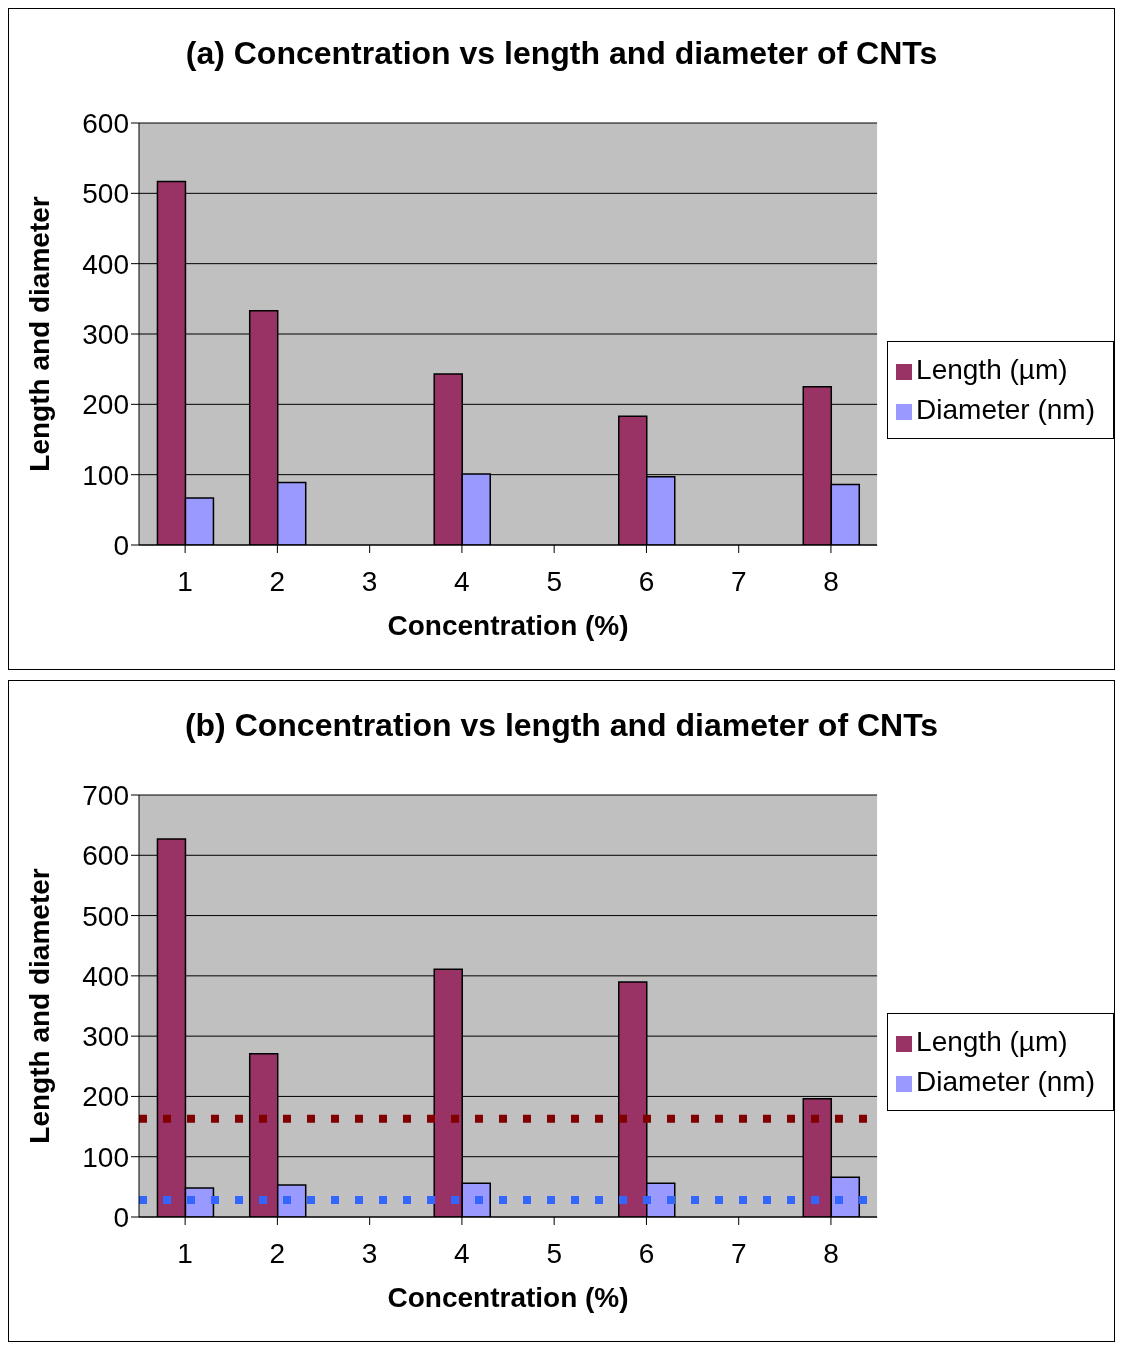 The image size is (1123, 1356). What do you see at coordinates (105, 795) in the screenshot?
I see `y-tick-label: 700` at bounding box center [105, 795].